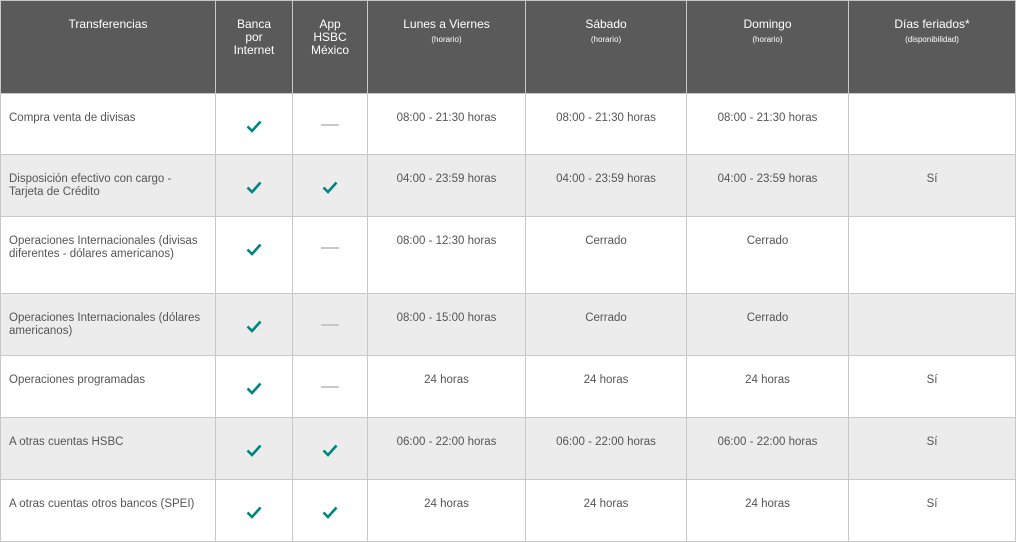  Describe the element at coordinates (606, 47) in the screenshot. I see `header-saturday: Sábado (horario)` at that location.